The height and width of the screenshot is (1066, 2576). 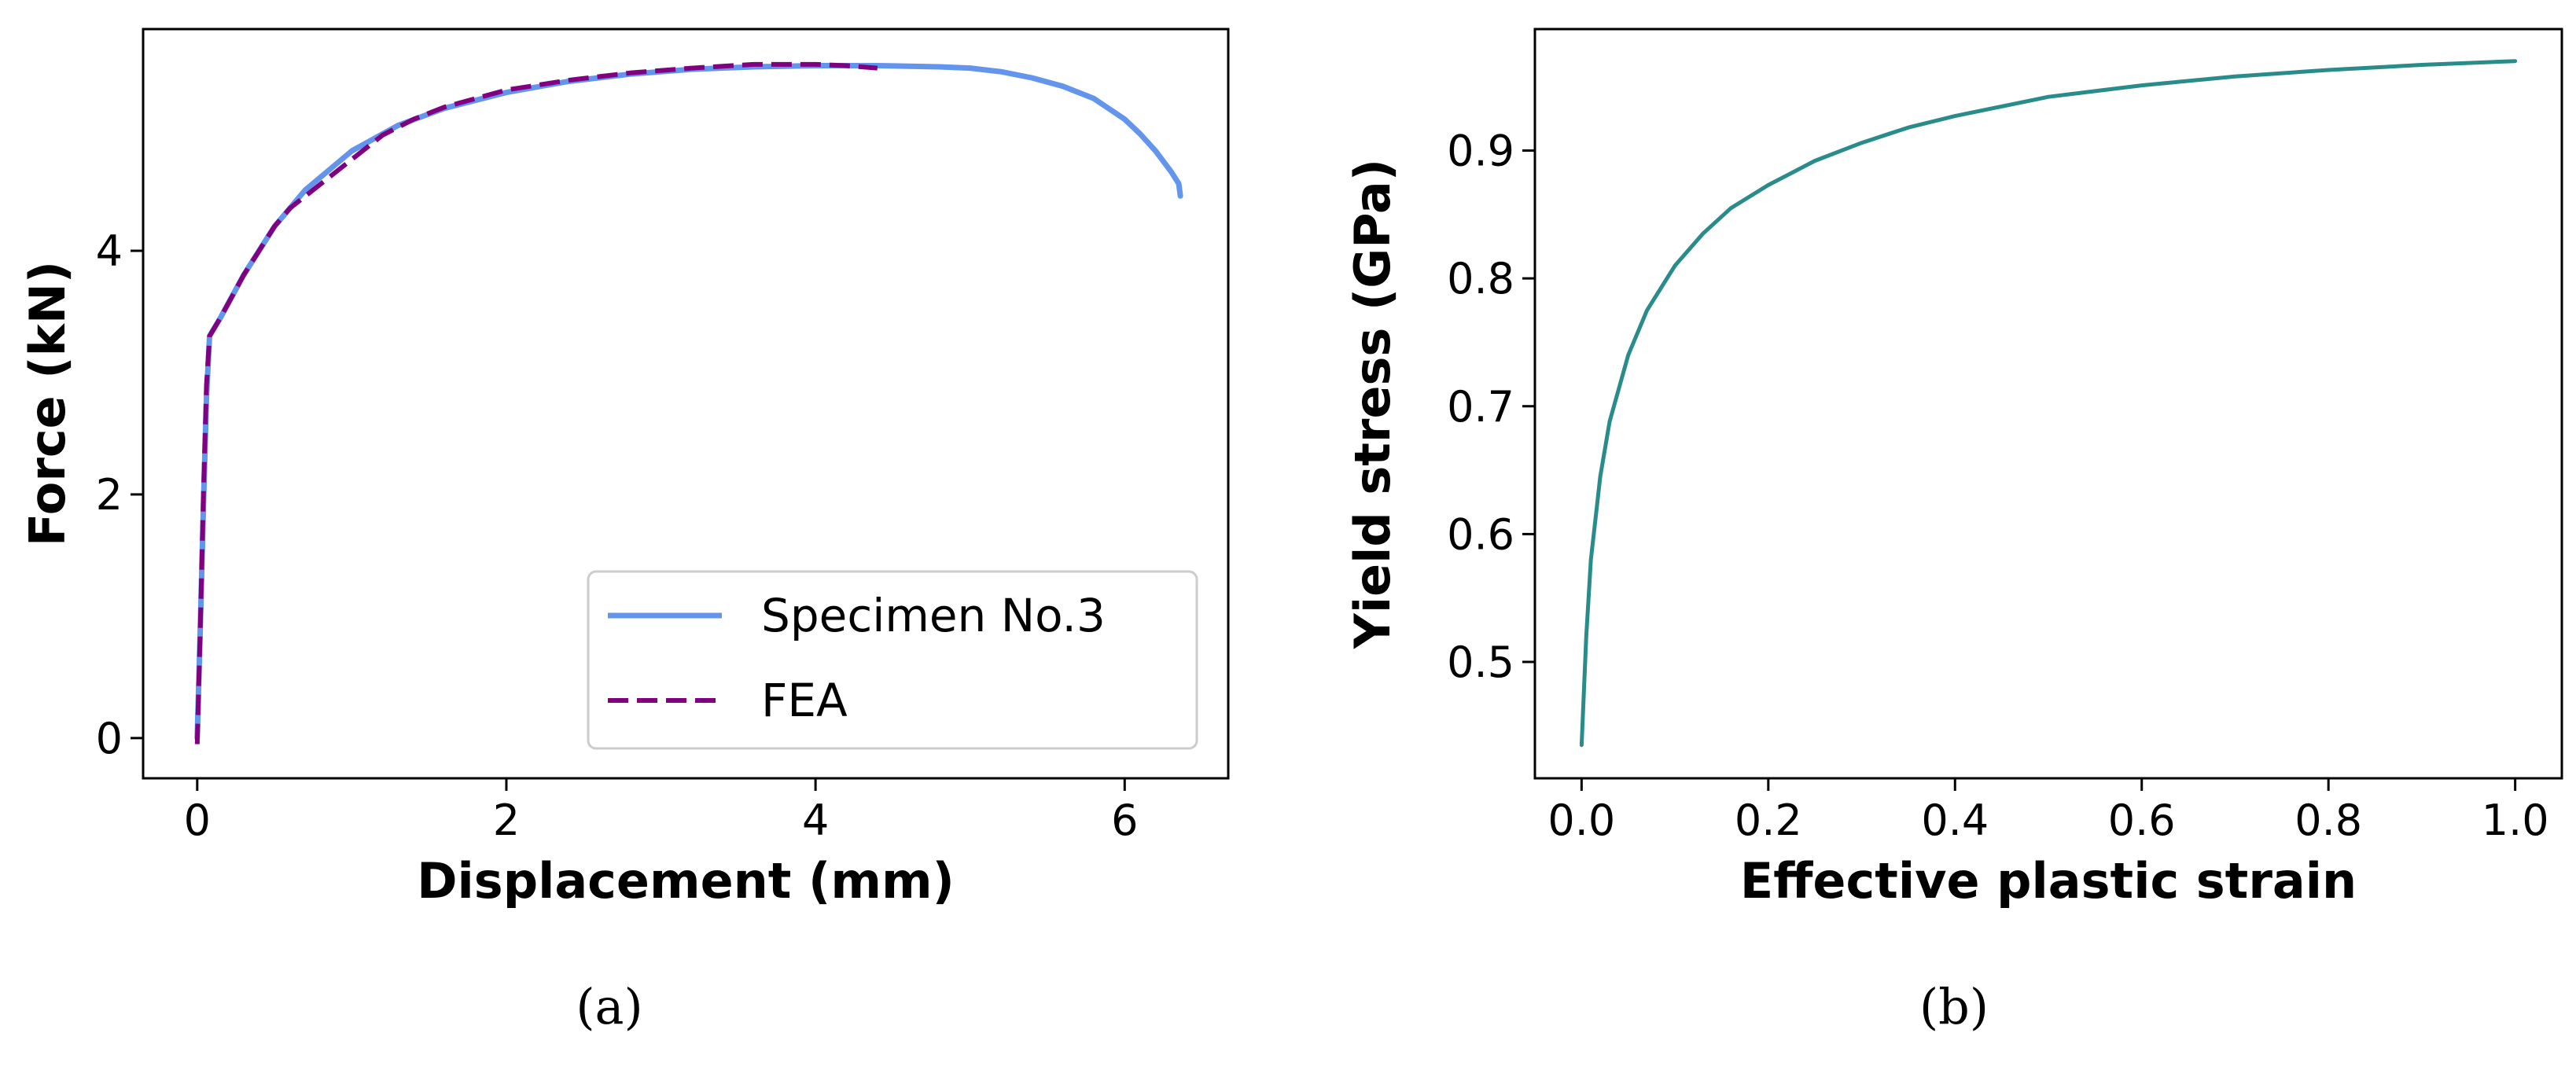 I want to click on x-axis-label: Displacement (mm), so click(x=686, y=881).